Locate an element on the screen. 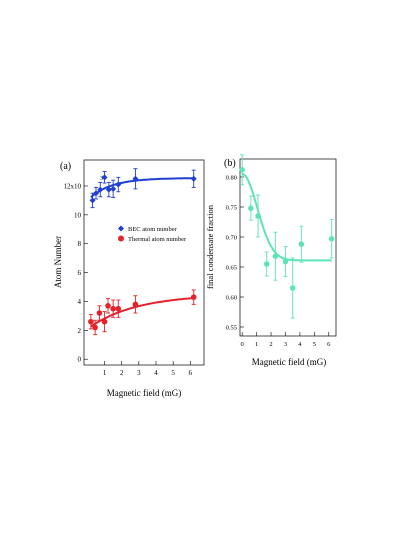 The width and height of the screenshot is (415, 537). panel-a-plot-frame is located at coordinates (144, 262).